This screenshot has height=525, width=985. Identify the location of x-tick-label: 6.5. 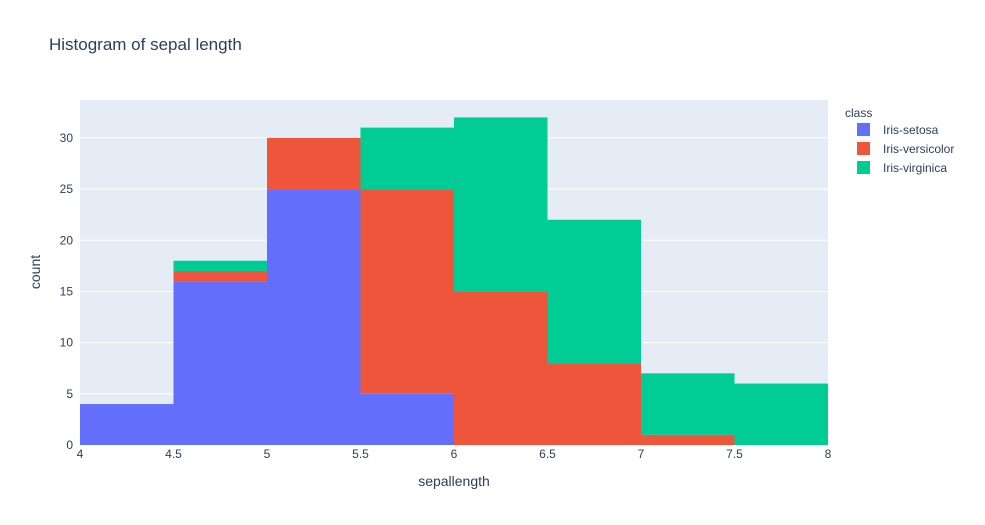
(547, 454).